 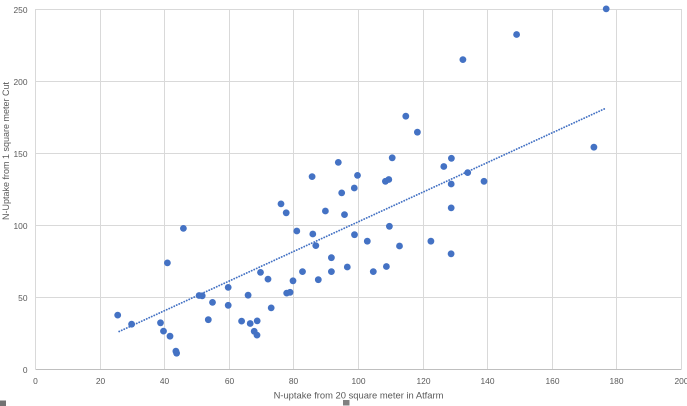 What do you see at coordinates (101, 381) in the screenshot?
I see `svg-text: 20` at bounding box center [101, 381].